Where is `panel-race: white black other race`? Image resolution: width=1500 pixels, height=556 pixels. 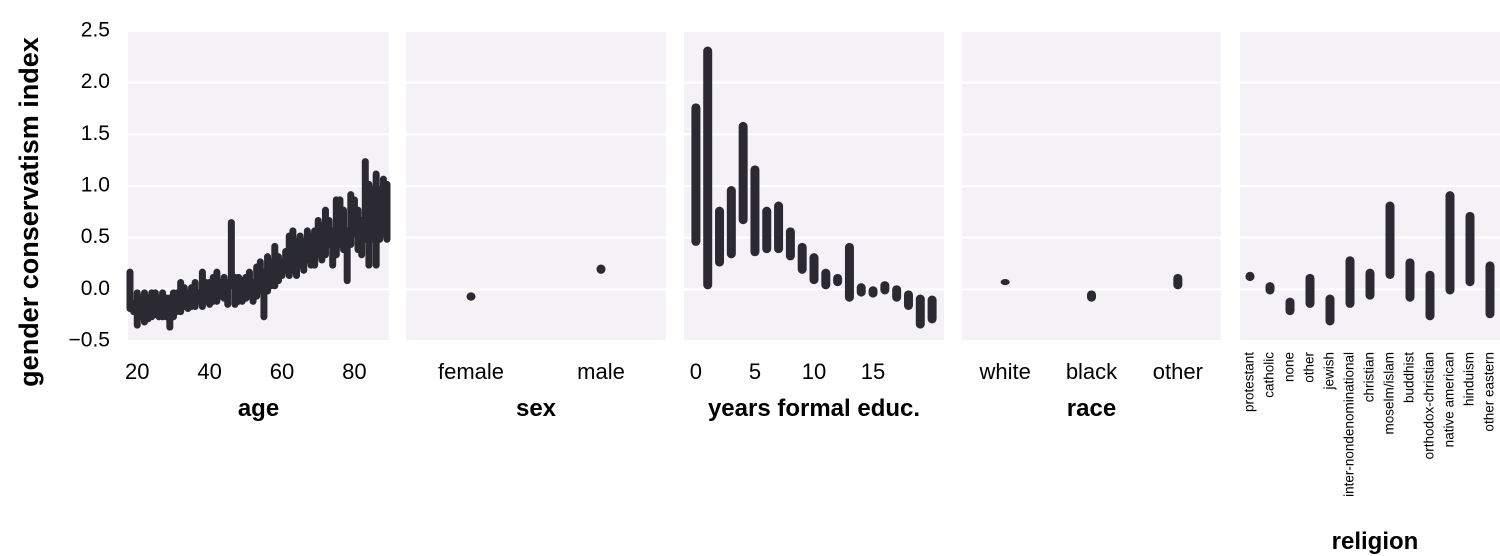 panel-race: white black other race is located at coordinates (1091, 226).